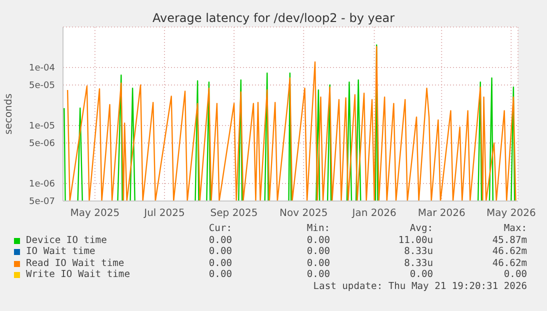 Image resolution: width=547 pixels, height=311 pixels. What do you see at coordinates (442, 214) in the screenshot?
I see `x-tick-label: Mar 2026` at bounding box center [442, 214].